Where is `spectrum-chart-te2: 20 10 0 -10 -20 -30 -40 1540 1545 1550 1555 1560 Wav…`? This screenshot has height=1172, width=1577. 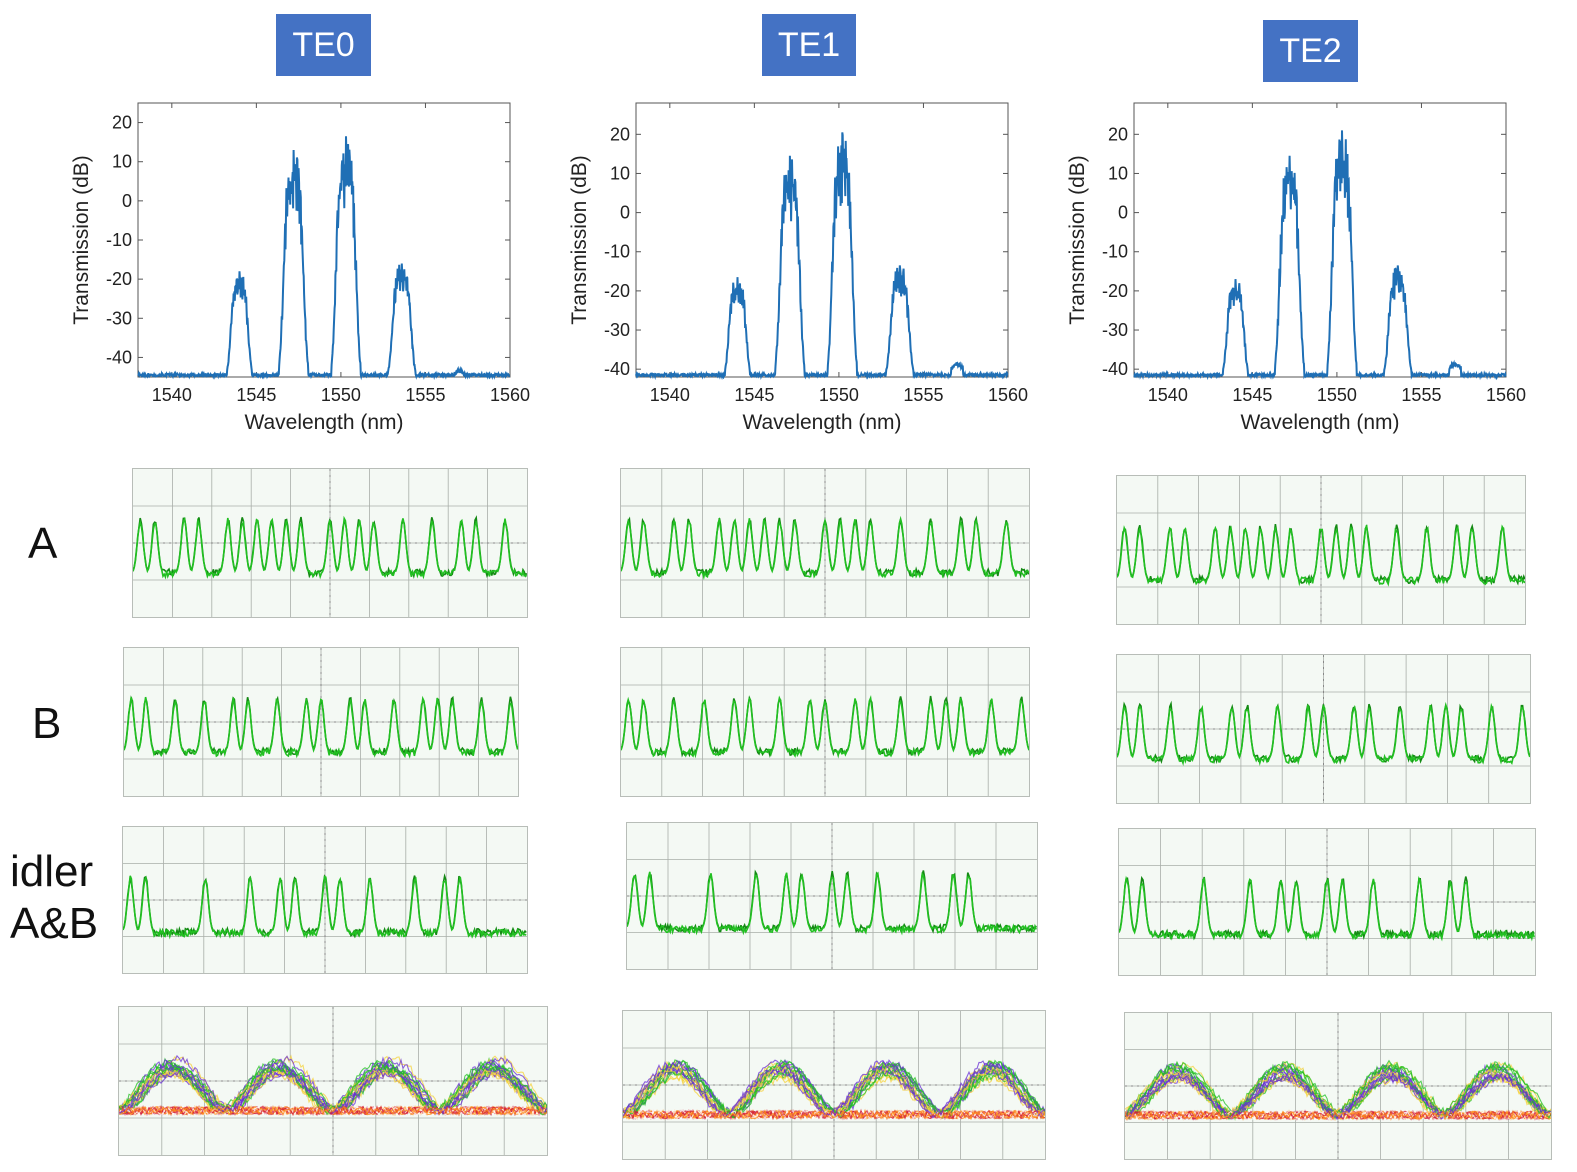
spectrum-chart-te2: 20 10 0 -10 -20 -30 -40 1540 1545 1550 1555 1560 Wav… is located at coordinates (1296, 268).